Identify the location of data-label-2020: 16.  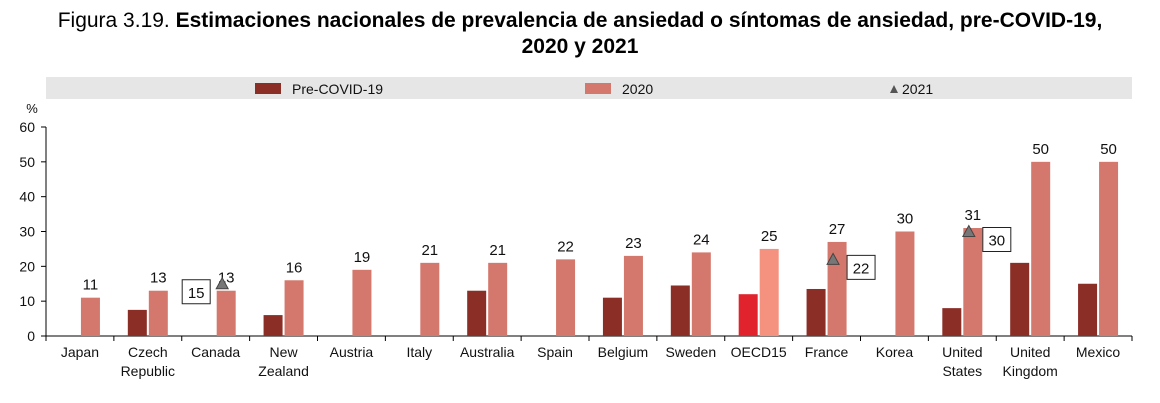
(294, 267).